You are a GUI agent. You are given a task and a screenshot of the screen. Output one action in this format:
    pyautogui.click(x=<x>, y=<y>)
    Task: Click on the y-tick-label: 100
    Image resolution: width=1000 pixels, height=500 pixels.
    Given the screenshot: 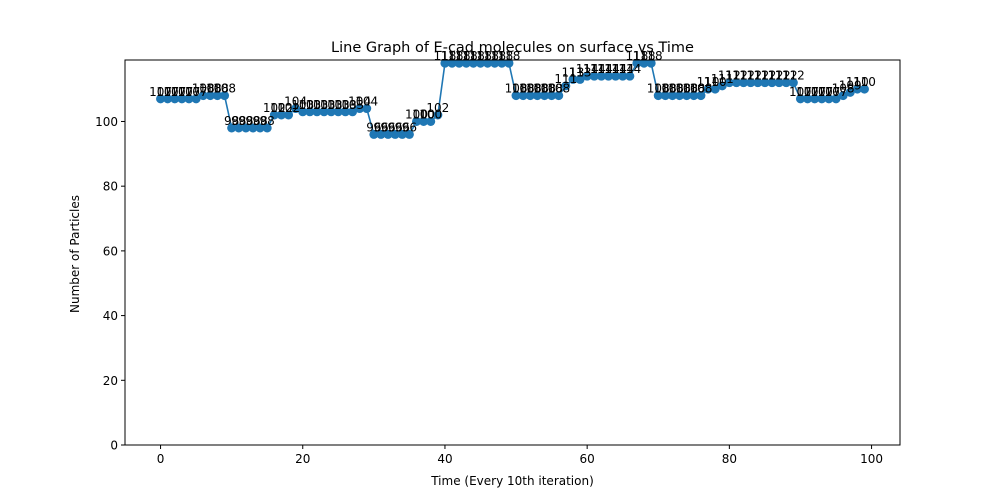 What is the action you would take?
    pyautogui.click(x=106, y=122)
    